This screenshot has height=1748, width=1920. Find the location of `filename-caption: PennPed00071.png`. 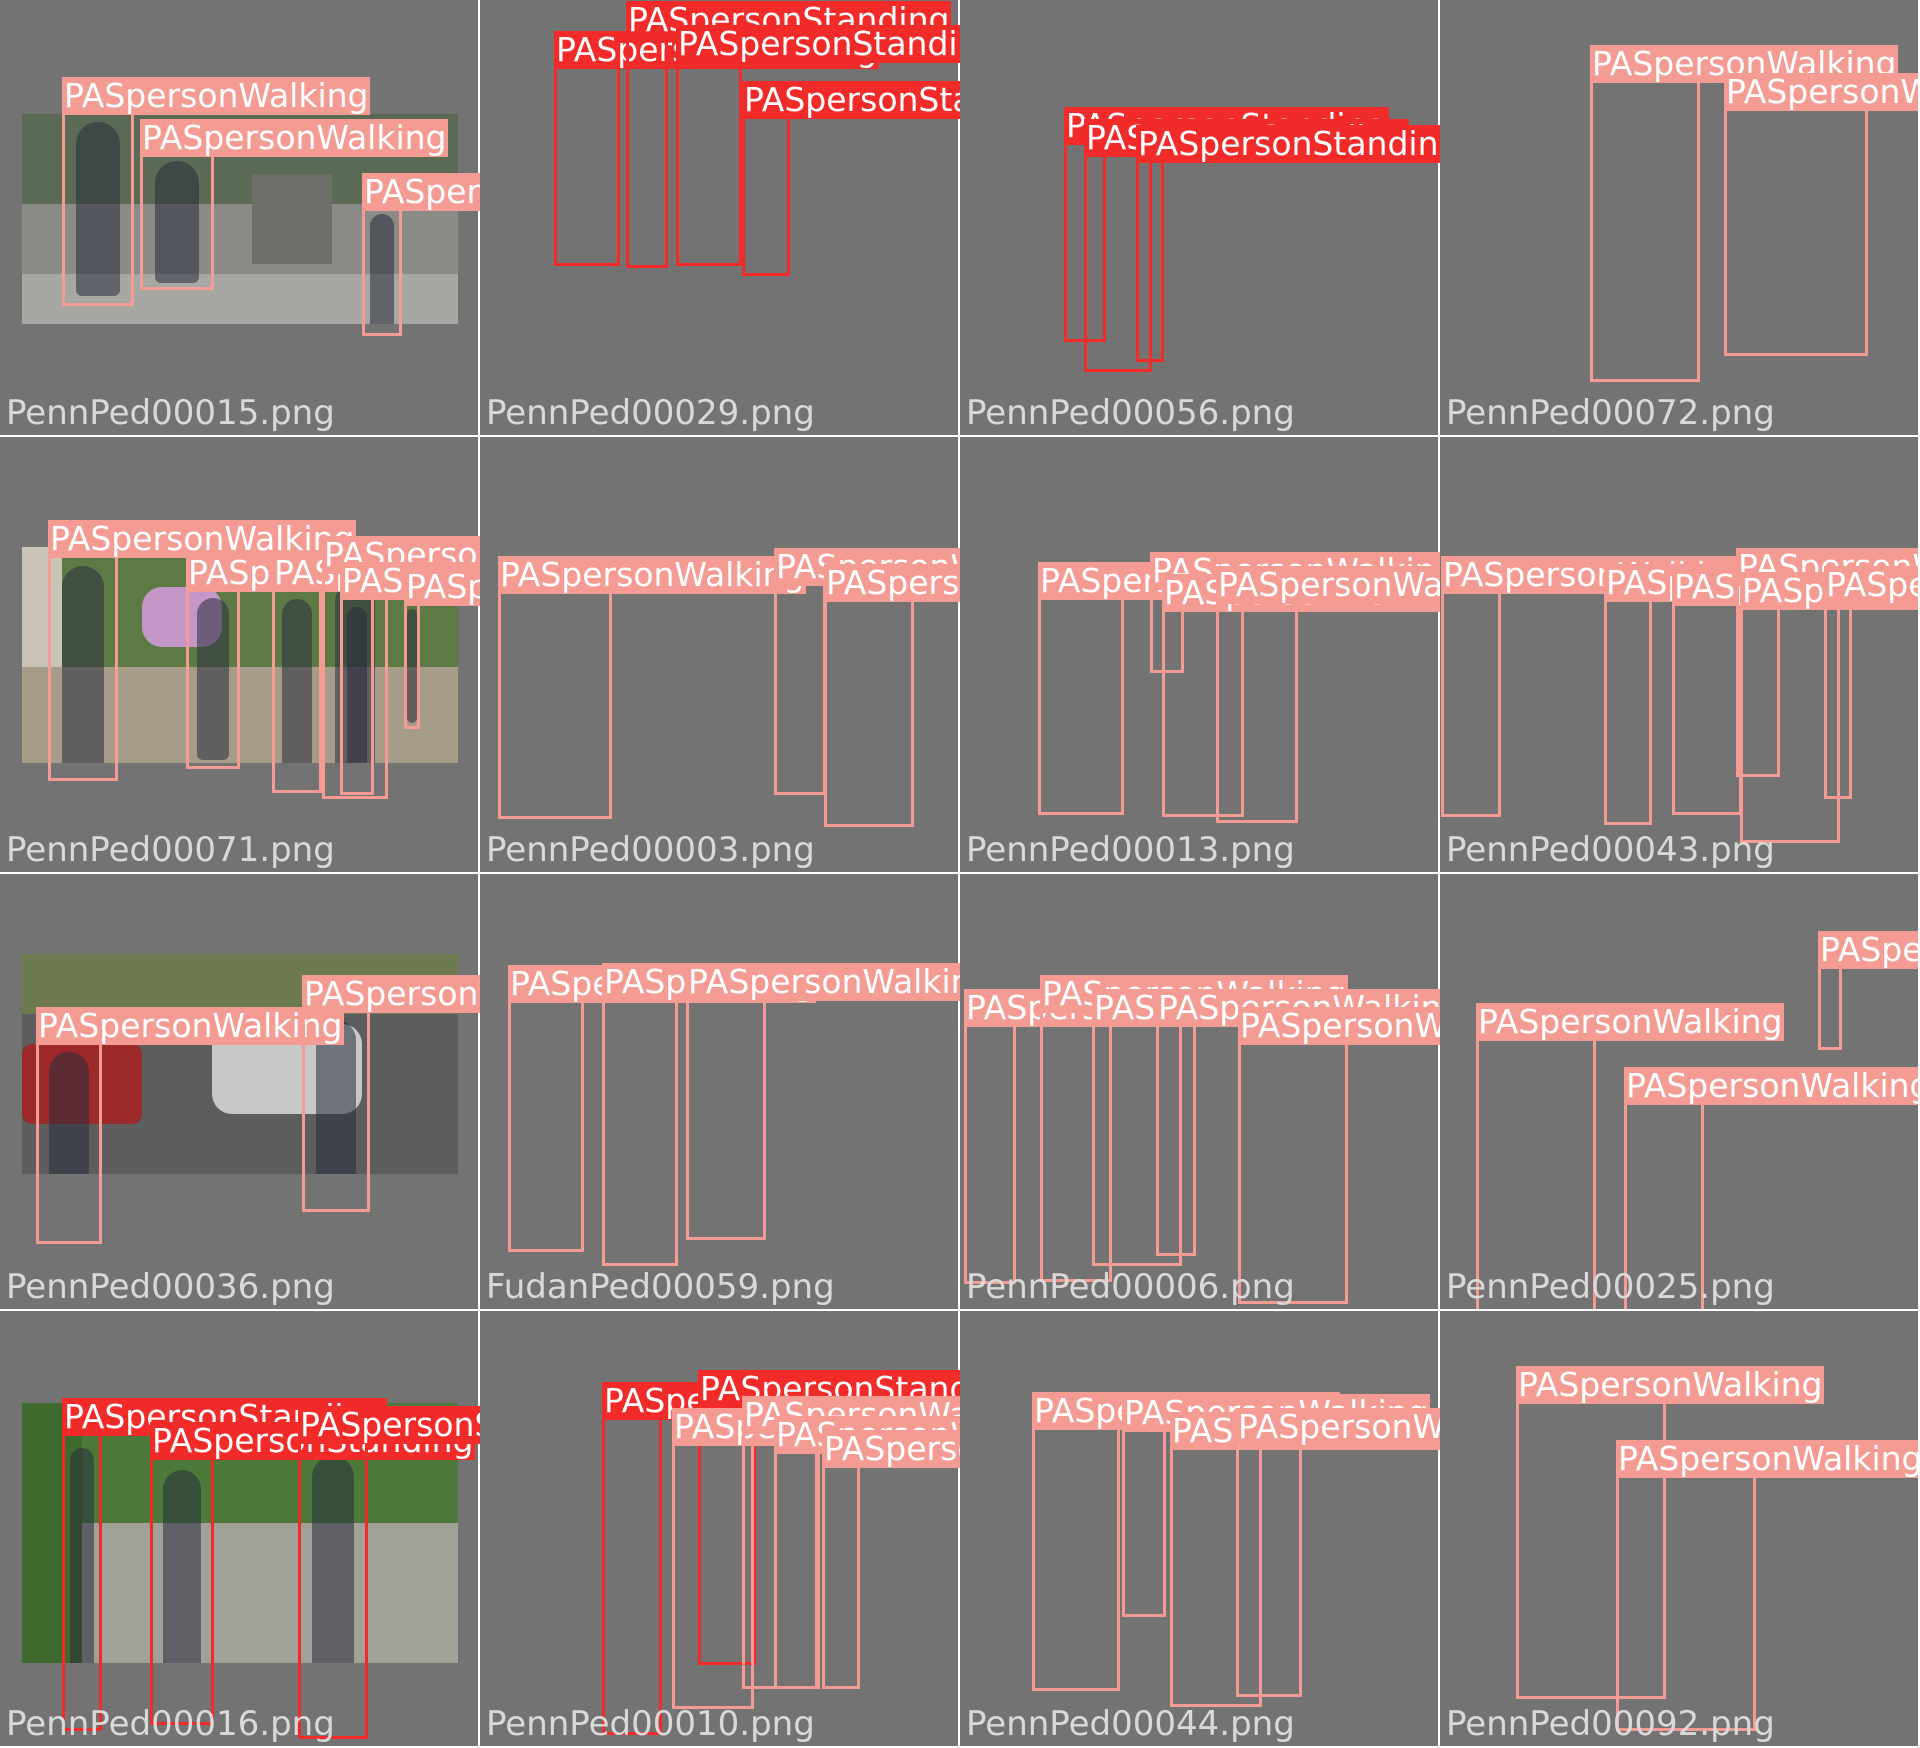

filename-caption: PennPed00071.png is located at coordinates (170, 850).